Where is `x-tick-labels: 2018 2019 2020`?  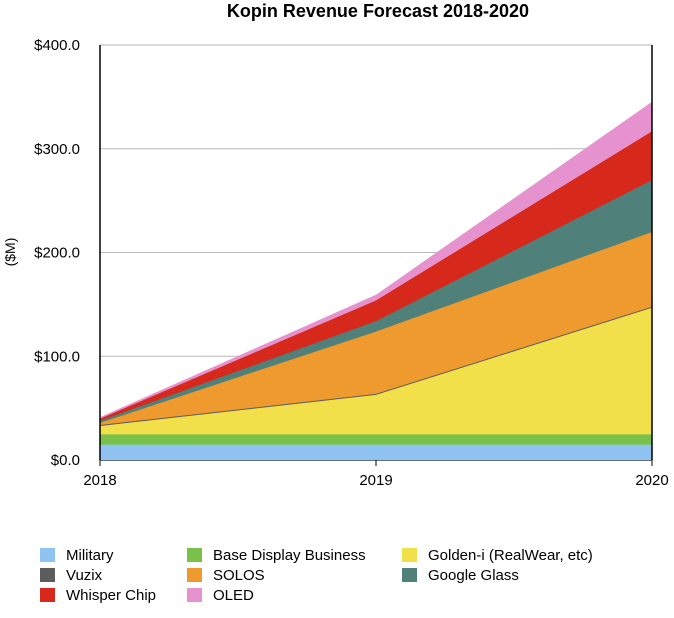 x-tick-labels: 2018 2019 2020 is located at coordinates (375, 480).